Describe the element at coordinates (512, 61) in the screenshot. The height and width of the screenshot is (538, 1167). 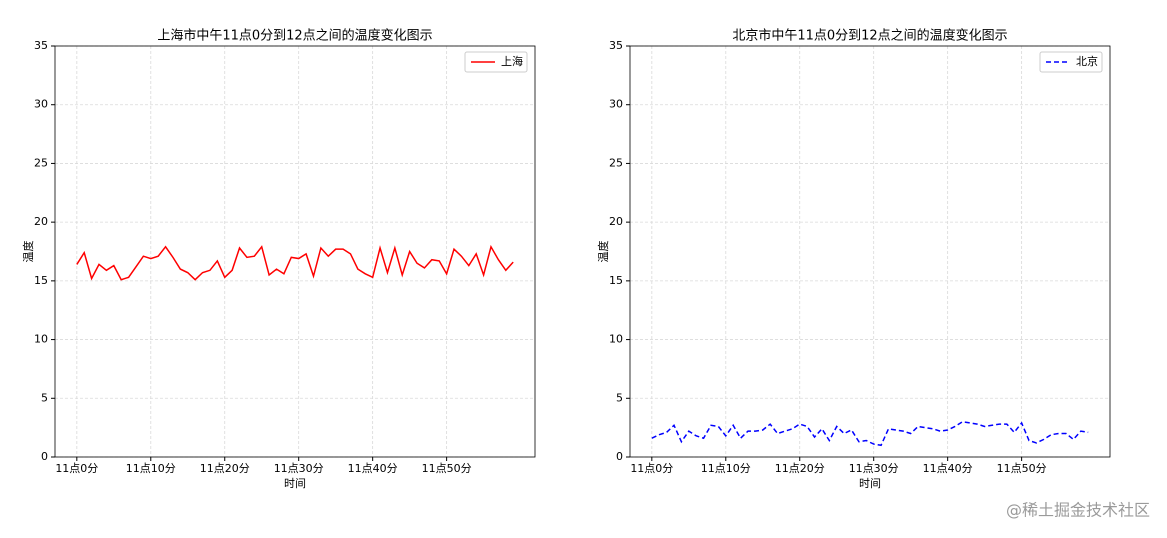
I see `legend-label: 上海` at that location.